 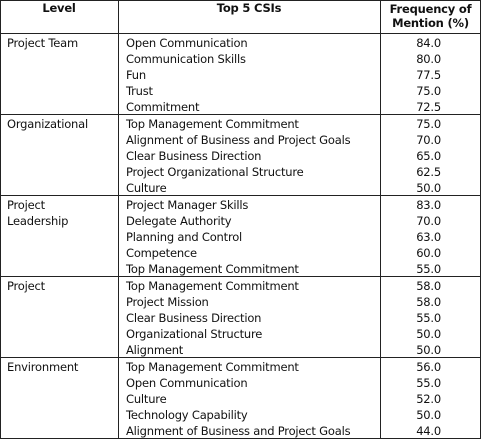 I want to click on frequency-cell: 63.0, so click(x=428, y=237).